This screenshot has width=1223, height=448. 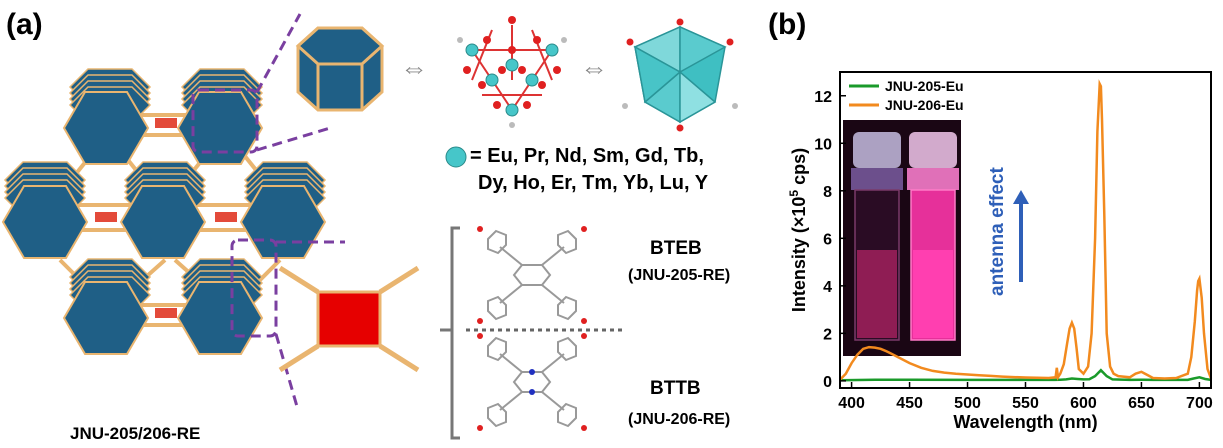 I want to click on y-tick-label: 4, so click(x=827, y=287).